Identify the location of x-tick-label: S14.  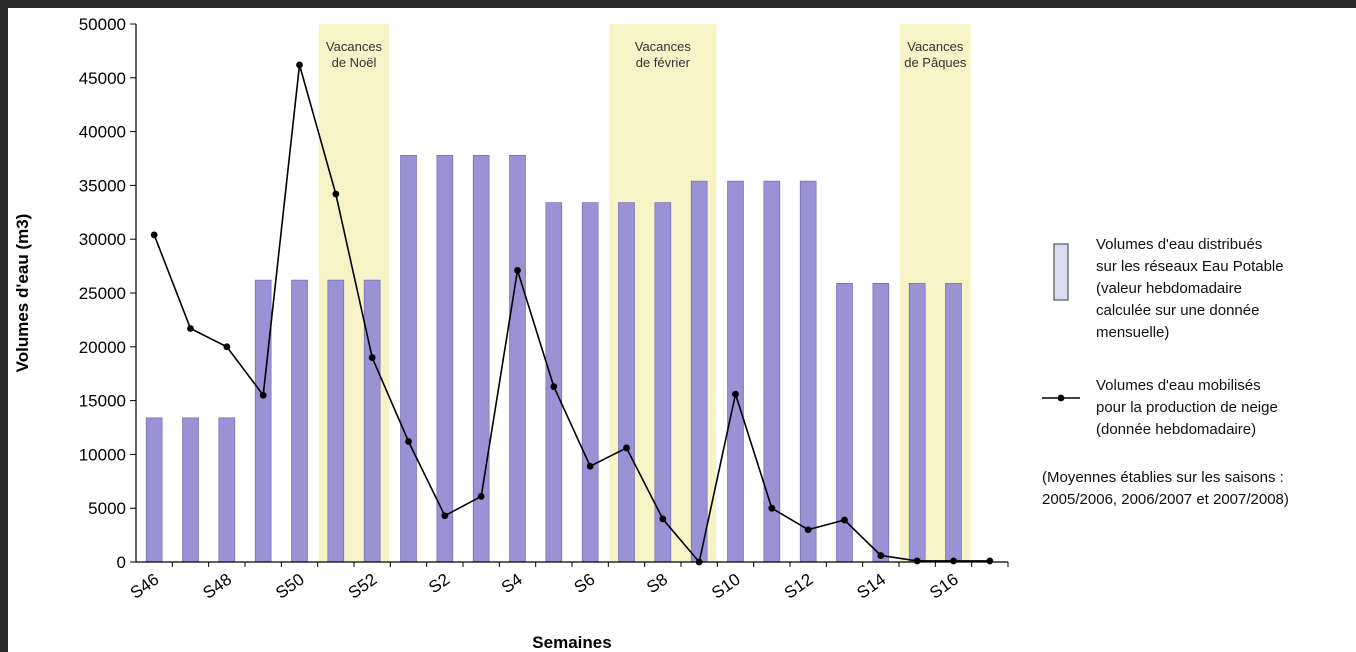
(871, 586).